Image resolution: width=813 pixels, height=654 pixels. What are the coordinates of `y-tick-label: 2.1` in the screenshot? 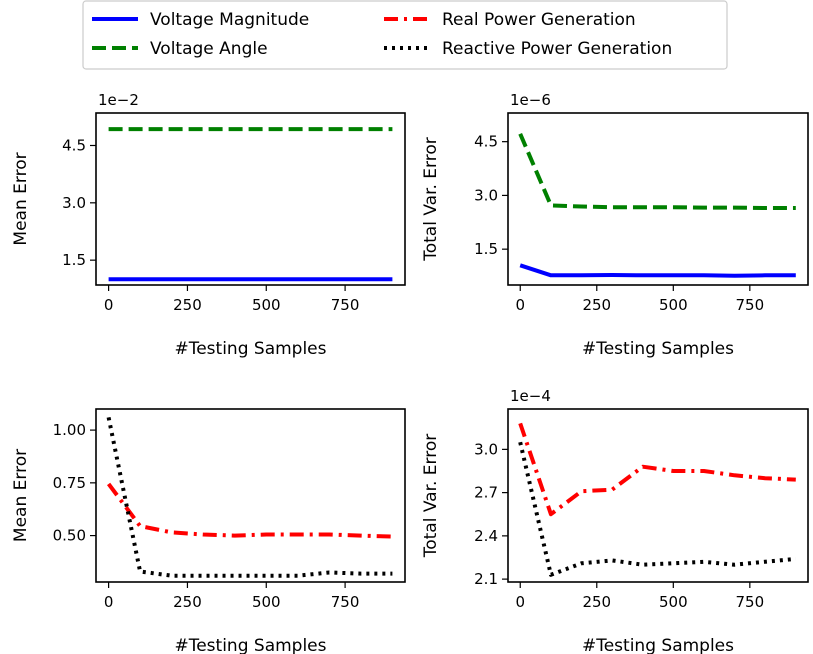 It's located at (486, 579).